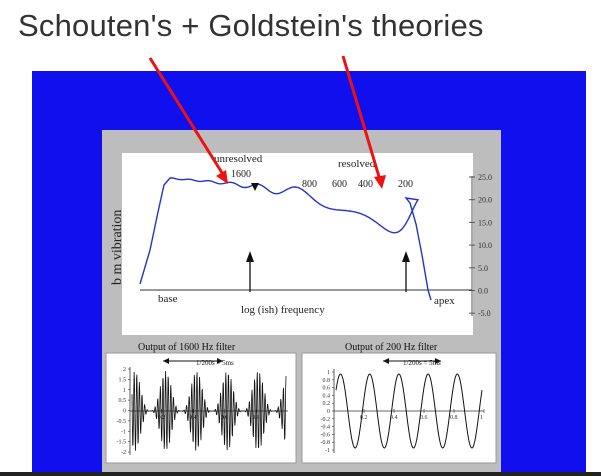 The height and width of the screenshot is (476, 601). Describe the element at coordinates (326, 435) in the screenshot. I see `y-tick-label: -0.6` at that location.